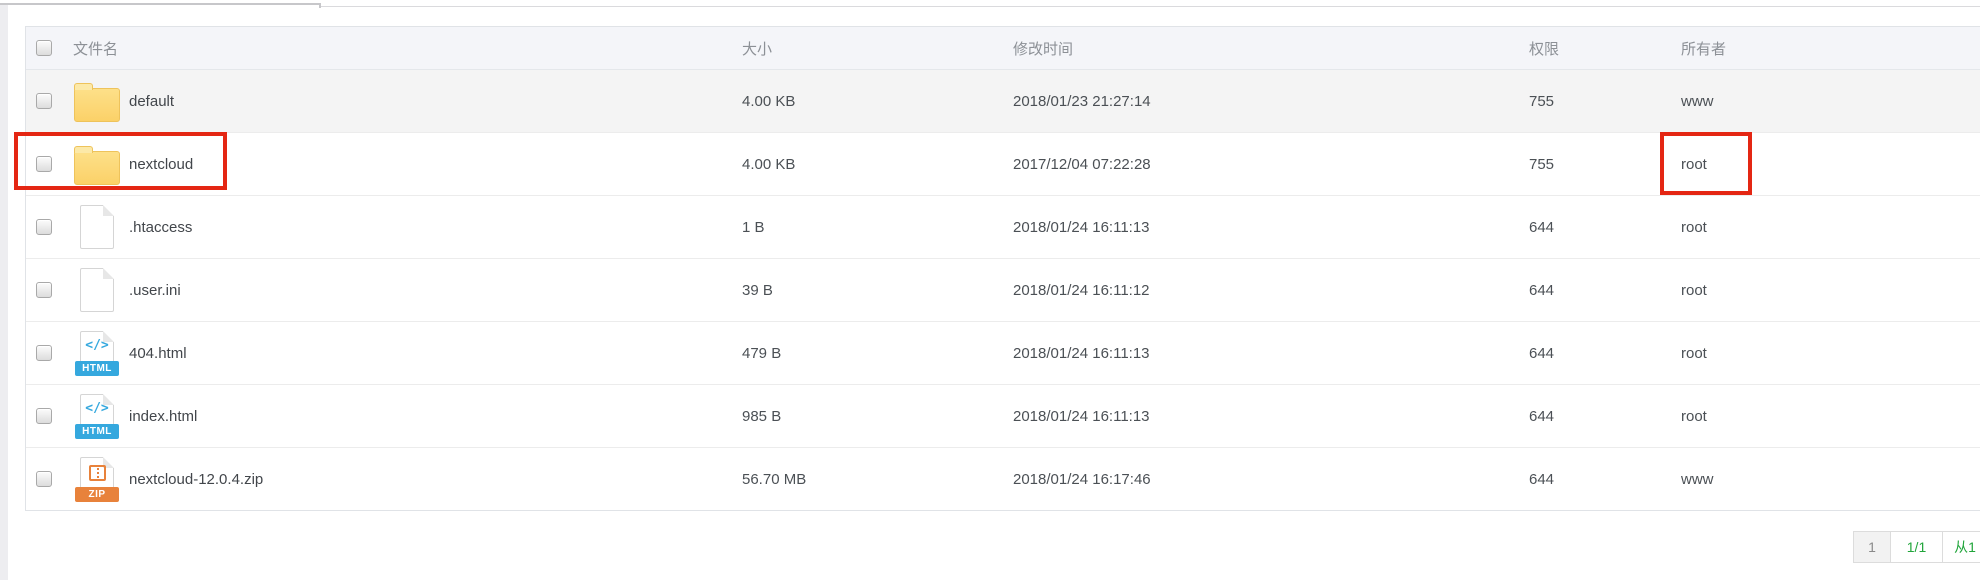 This screenshot has height=580, width=1980. Describe the element at coordinates (402, 416) in the screenshot. I see `filename-cell: </> HTML index.html` at that location.